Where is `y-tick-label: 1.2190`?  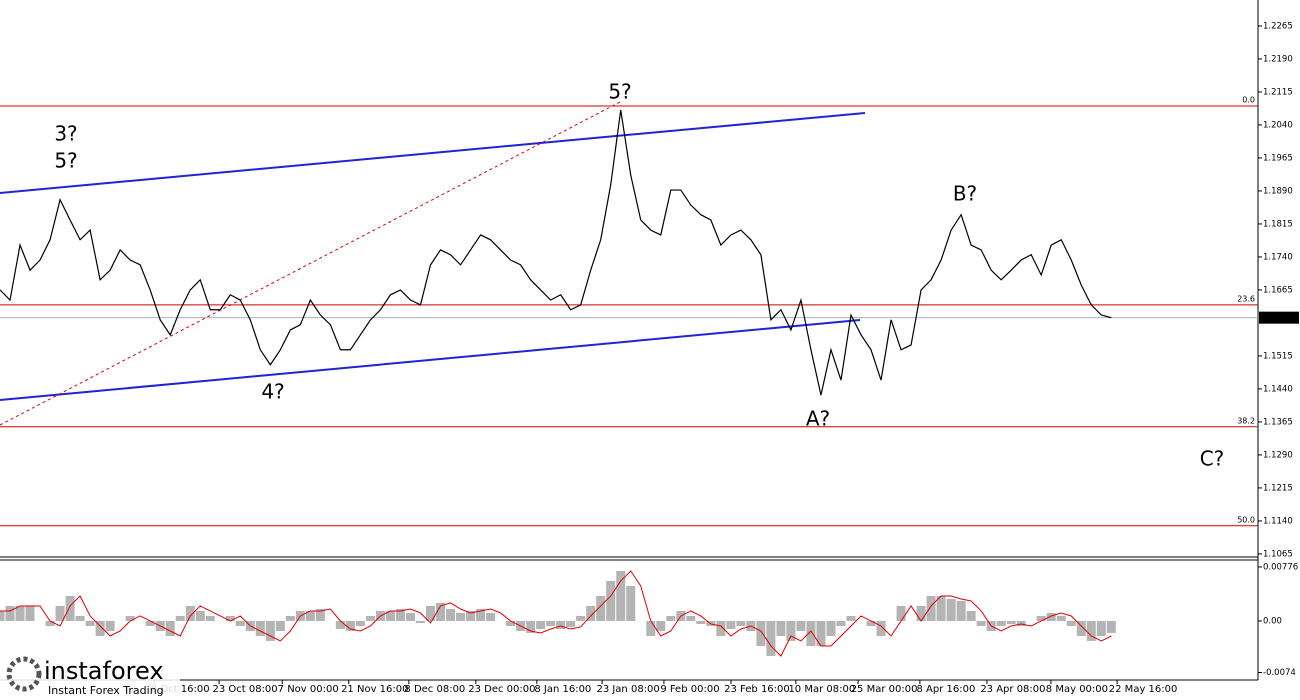 y-tick-label: 1.2190 is located at coordinates (1278, 59).